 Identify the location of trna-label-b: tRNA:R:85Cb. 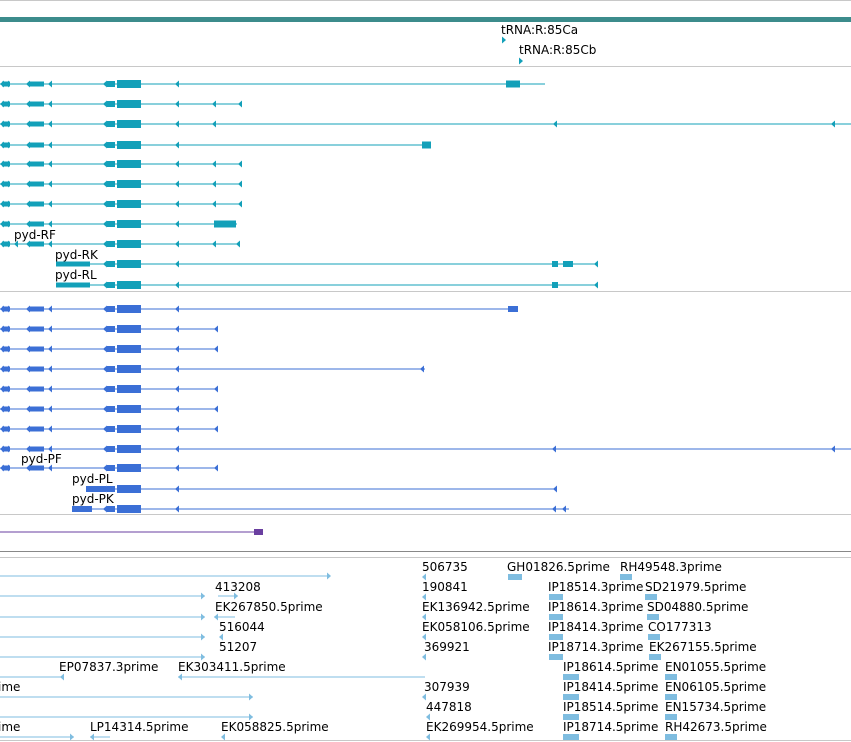
(558, 50).